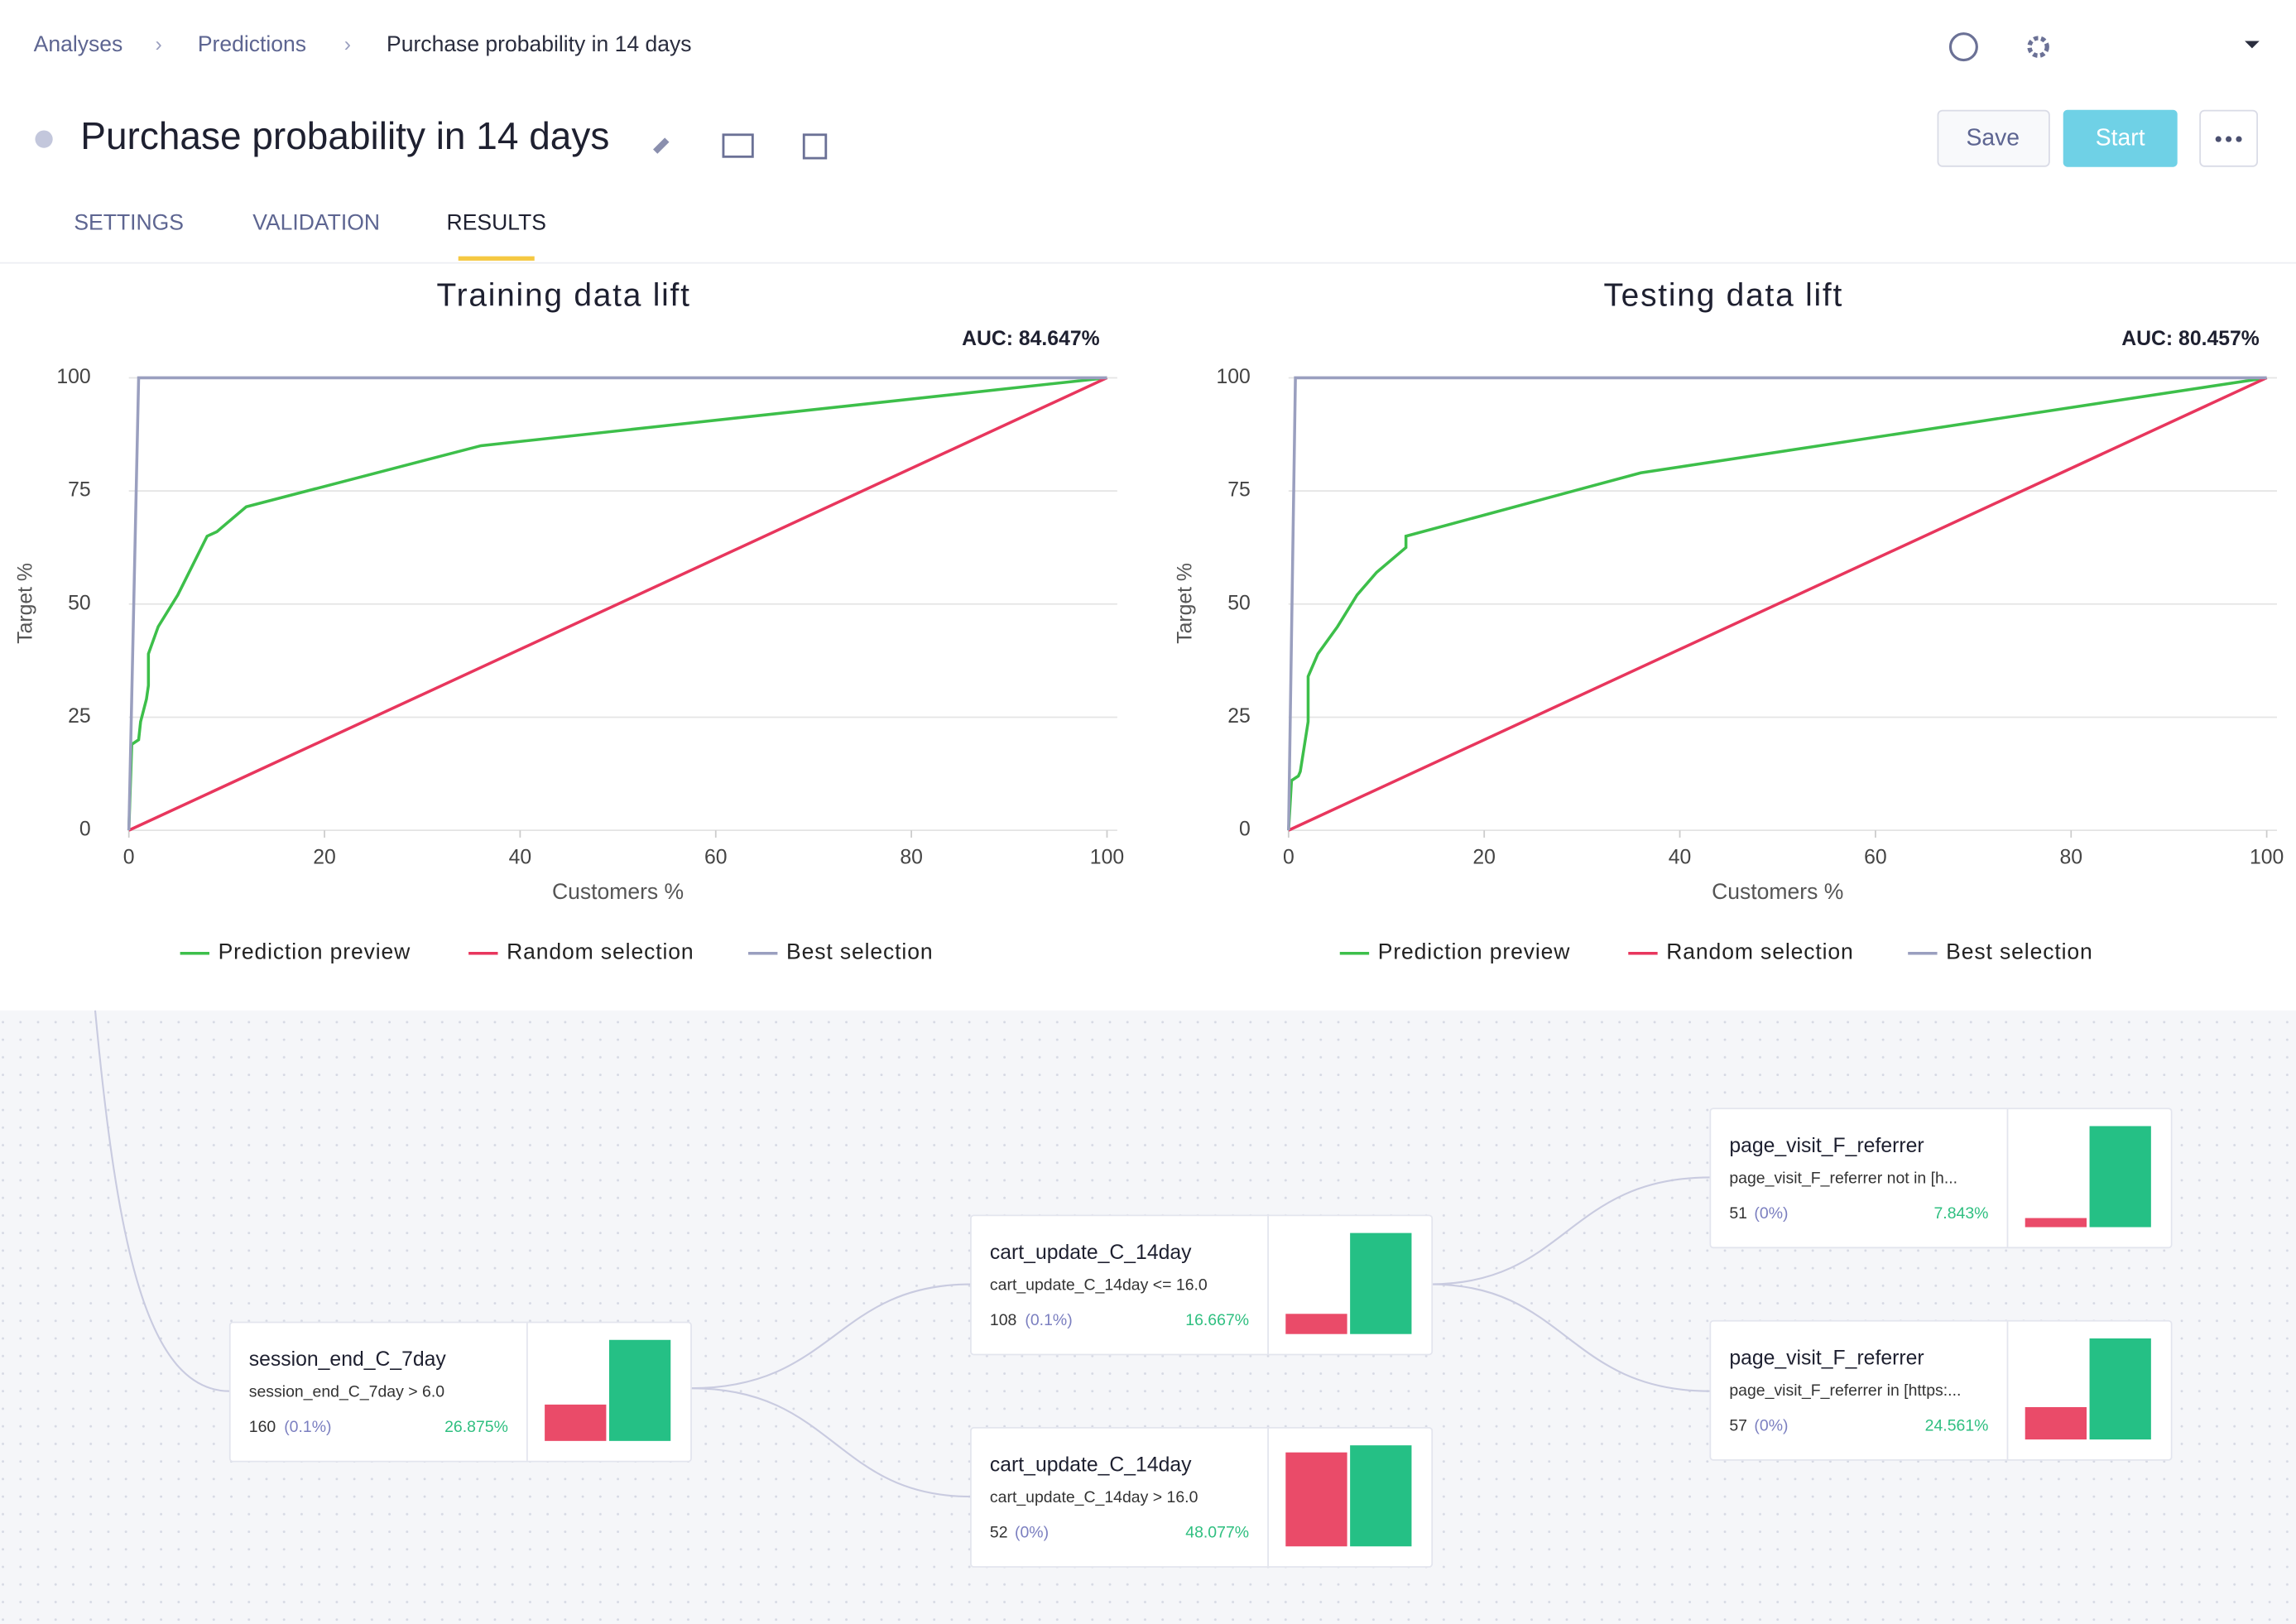 The height and width of the screenshot is (1624, 2296). I want to click on node-count: 108, so click(1003, 1320).